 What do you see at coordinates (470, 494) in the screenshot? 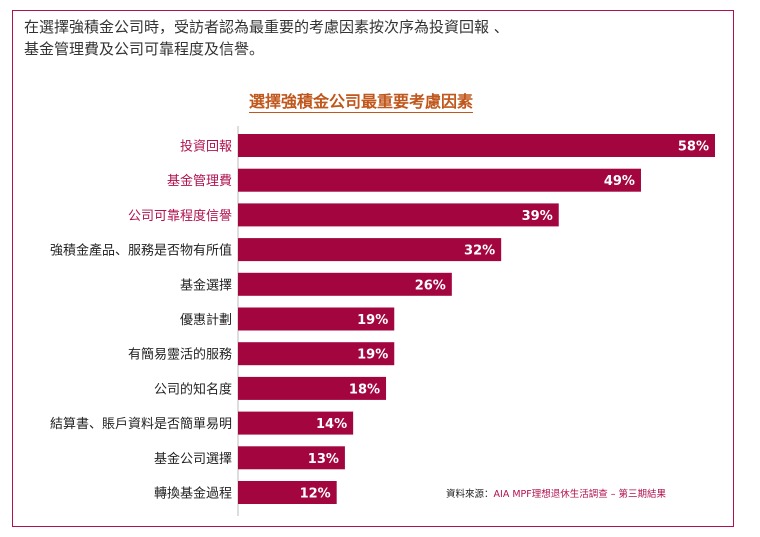
I see `source-prefix: 資料來源：` at bounding box center [470, 494].